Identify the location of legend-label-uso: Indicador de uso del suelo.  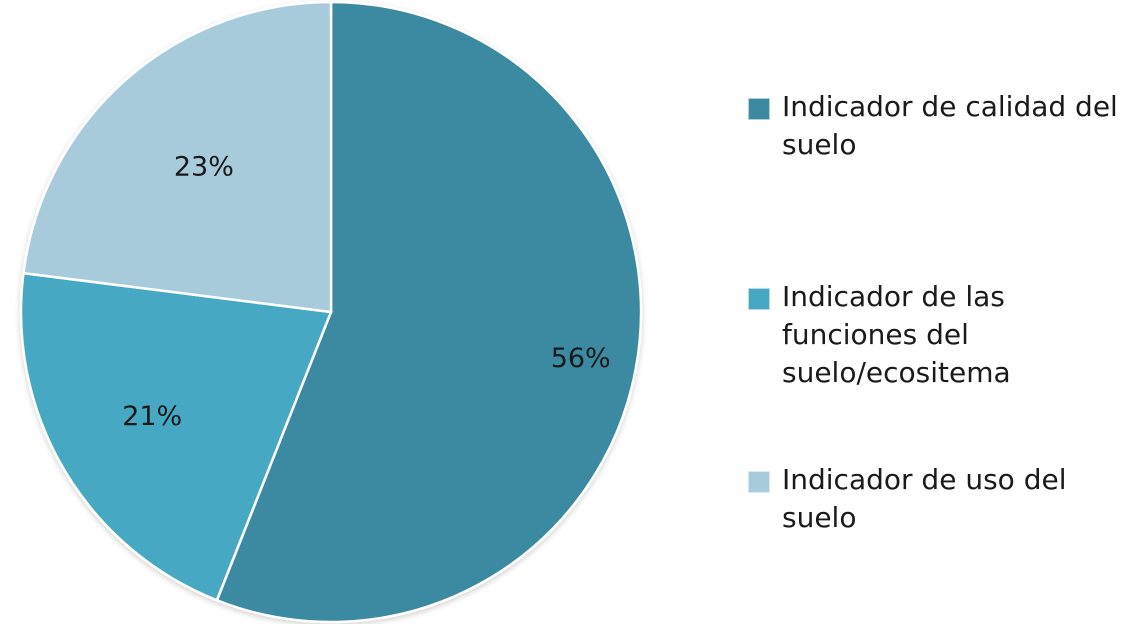
(924, 498).